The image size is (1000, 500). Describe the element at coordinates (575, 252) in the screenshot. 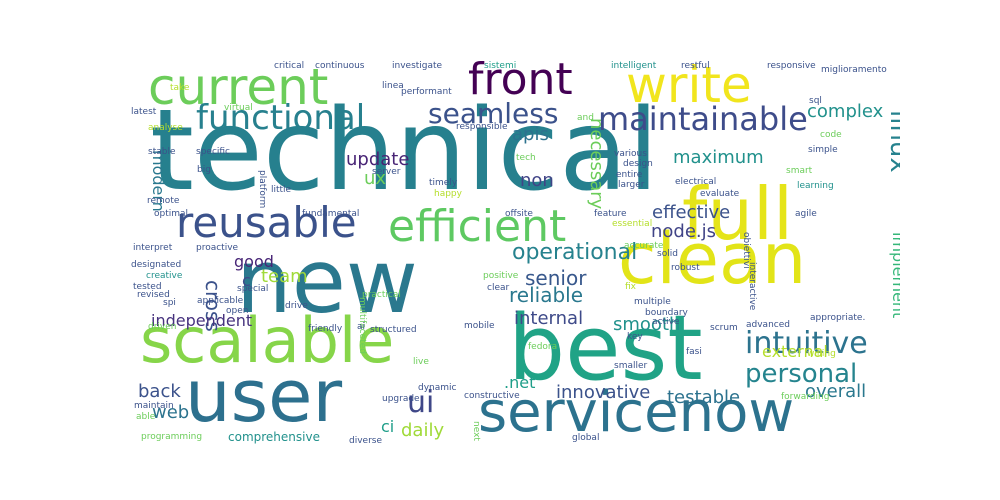

I see `word-operational: operational` at that location.